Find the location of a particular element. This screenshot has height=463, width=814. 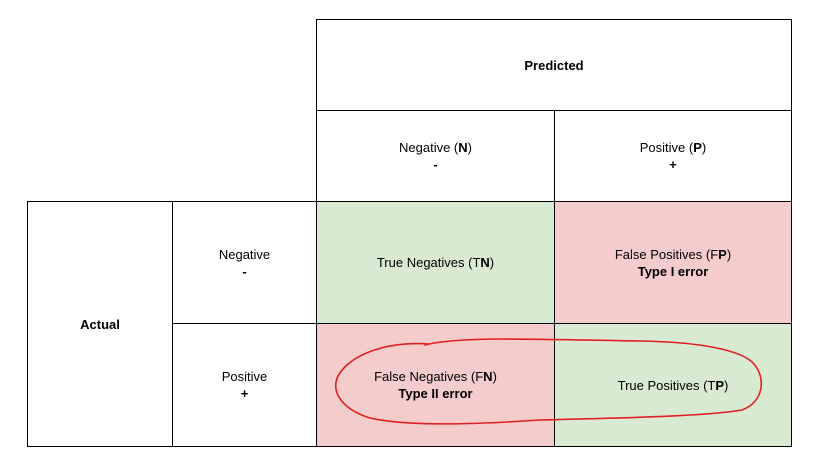

false-negatives-label: False Negatives (FN) is located at coordinates (435, 376).